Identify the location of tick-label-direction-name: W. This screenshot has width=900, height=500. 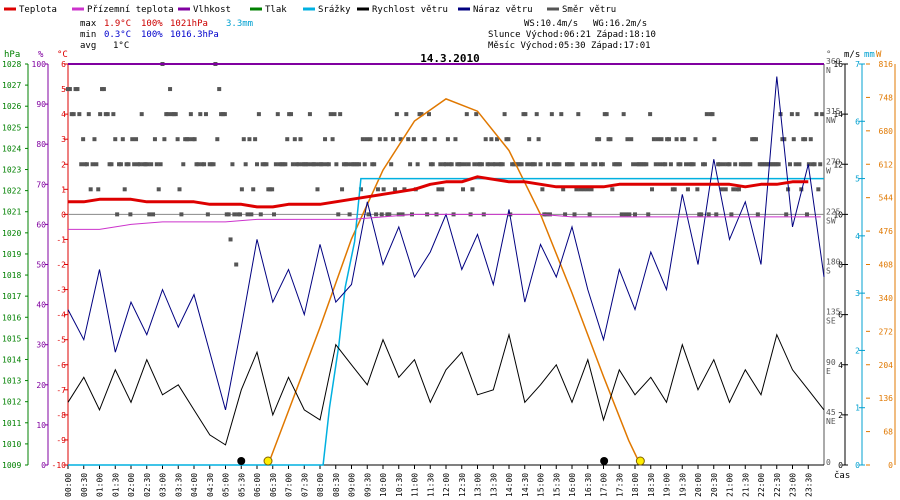
(828, 170).